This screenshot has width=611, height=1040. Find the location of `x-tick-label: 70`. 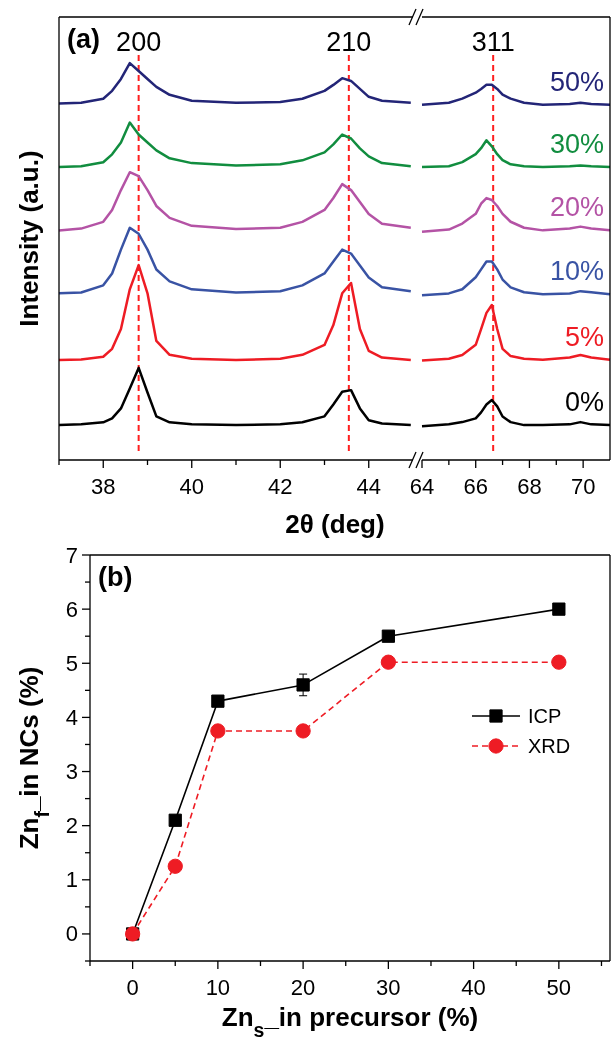

x-tick-label: 70 is located at coordinates (583, 486).